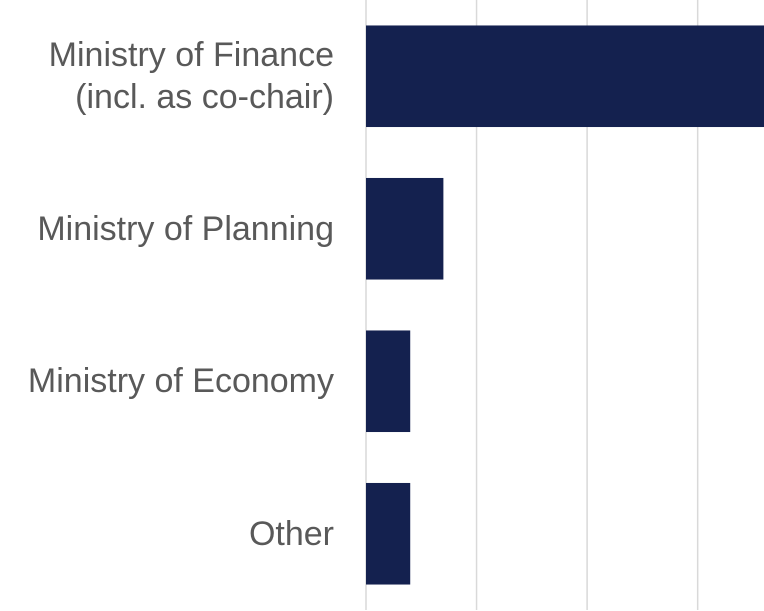 The height and width of the screenshot is (611, 764). What do you see at coordinates (185, 228) in the screenshot?
I see `y-tick-label: Ministry of Planning` at bounding box center [185, 228].